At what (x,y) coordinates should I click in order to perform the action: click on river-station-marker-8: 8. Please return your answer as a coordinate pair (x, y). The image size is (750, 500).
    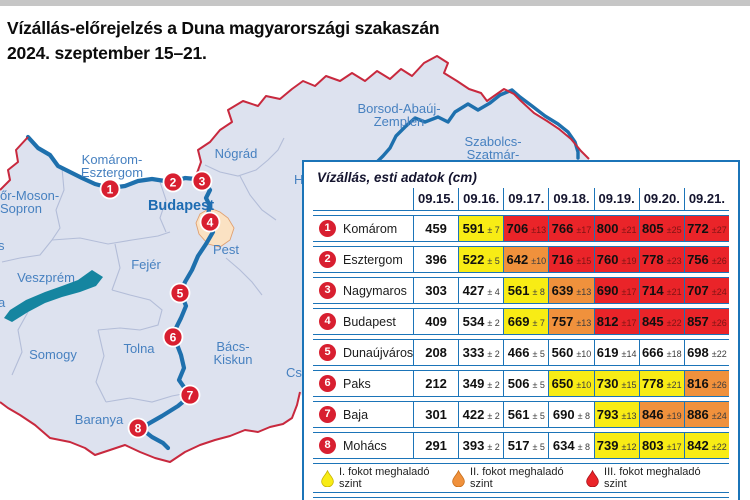
    Looking at the image, I should click on (138, 428).